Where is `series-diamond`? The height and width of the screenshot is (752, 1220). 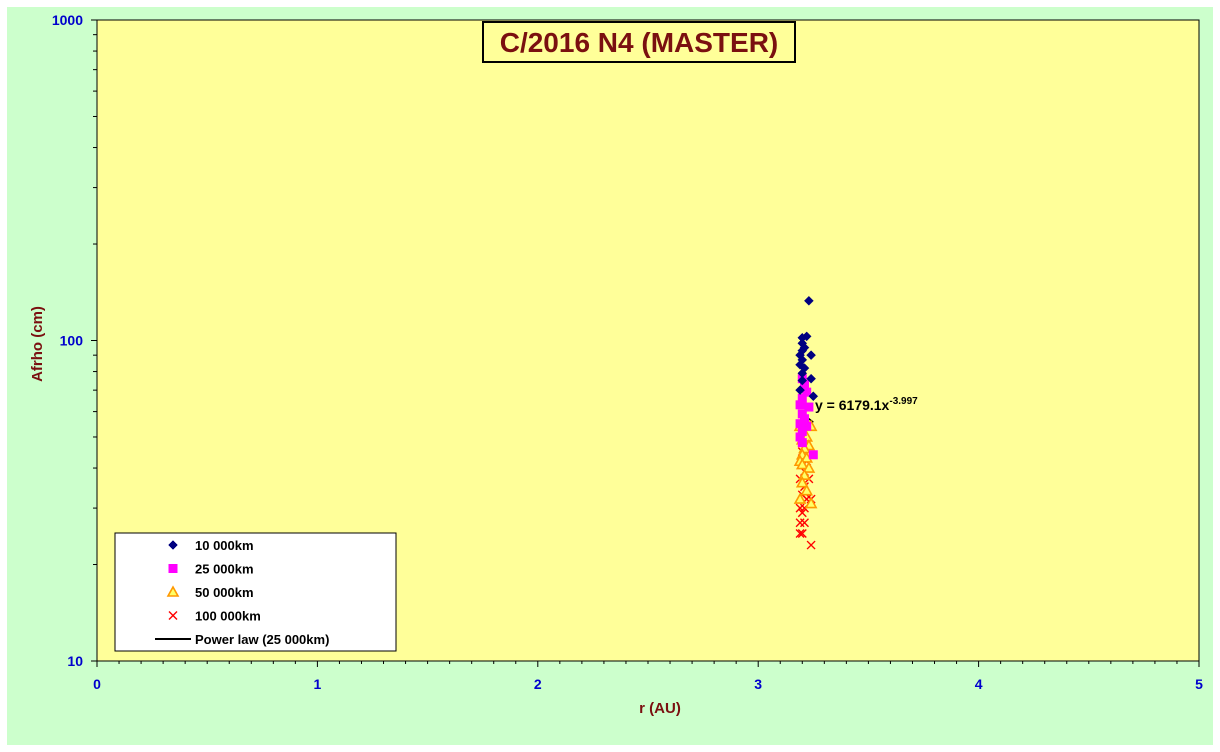
series-diamond is located at coordinates (807, 348).